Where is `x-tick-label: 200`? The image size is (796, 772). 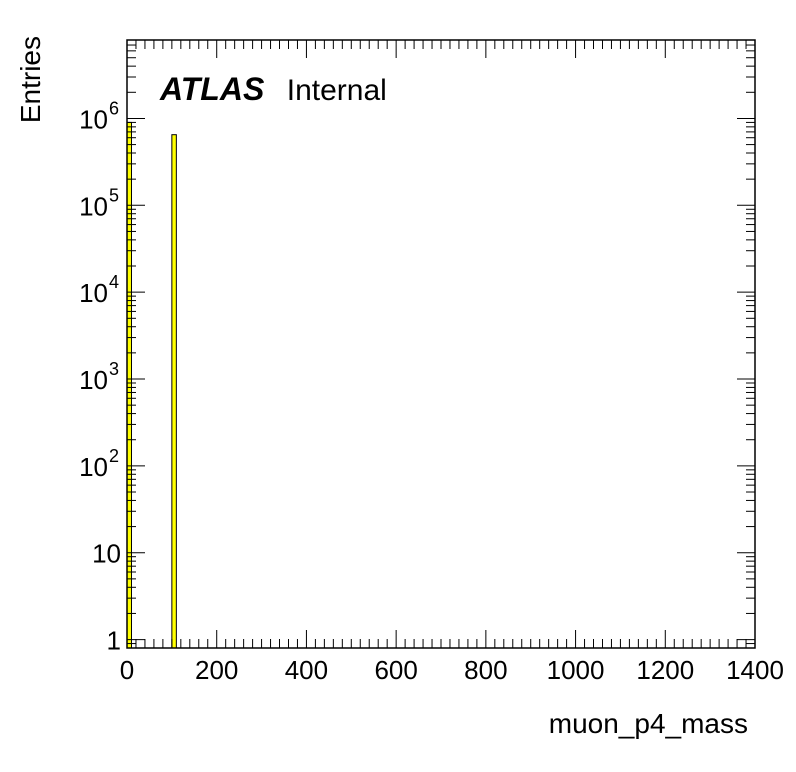
x-tick-label: 200 is located at coordinates (216, 670).